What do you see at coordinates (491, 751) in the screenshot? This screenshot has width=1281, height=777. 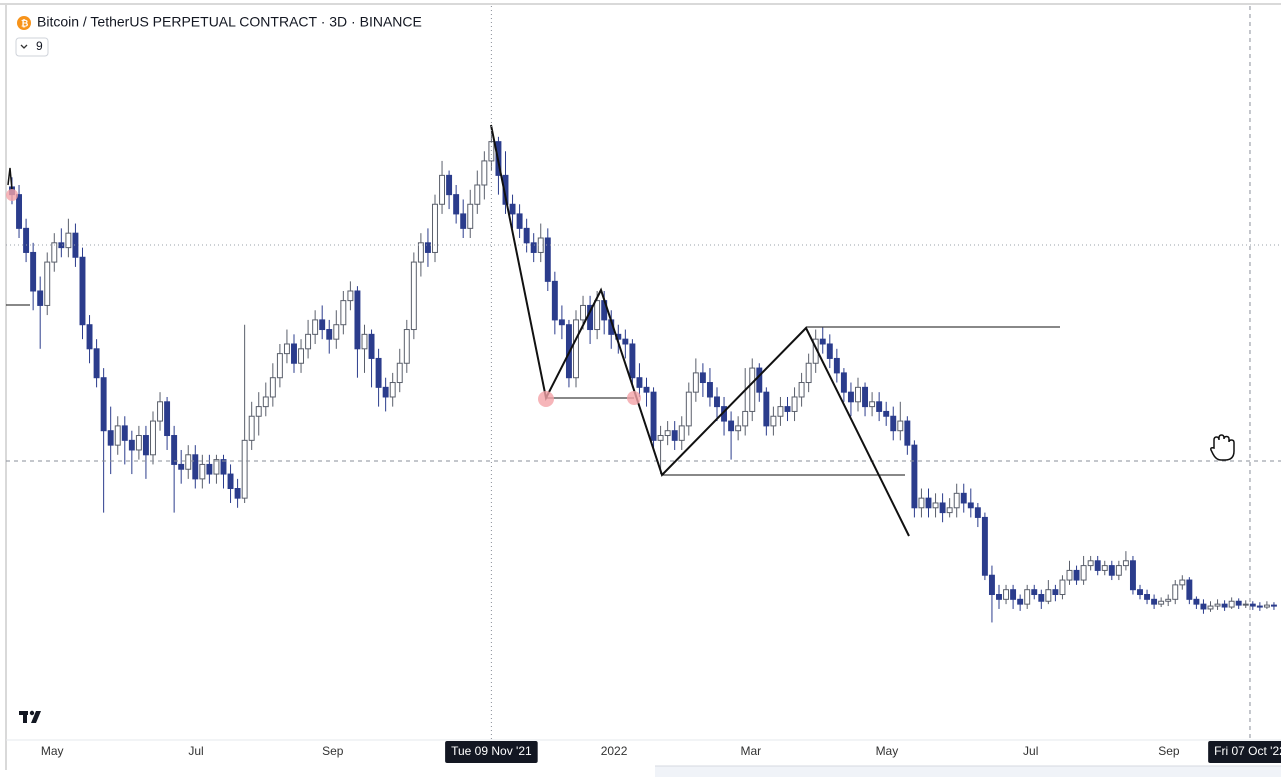 I see `crosshair-label: Tue 09 Nov '21` at bounding box center [491, 751].